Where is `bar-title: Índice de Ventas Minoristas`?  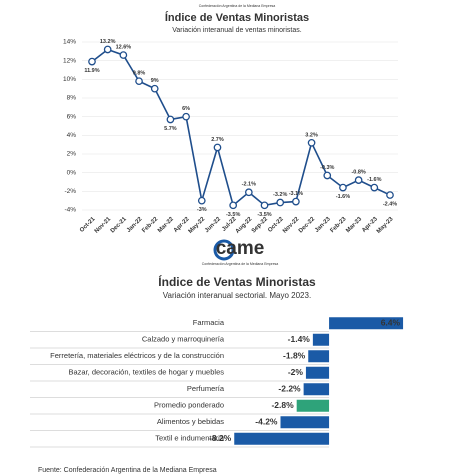
bar-title: Índice de Ventas Minoristas is located at coordinates (237, 281).